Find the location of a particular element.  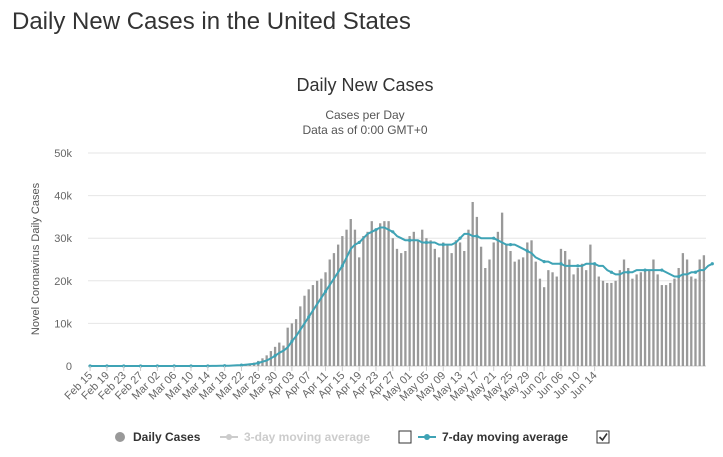

legend-label-3day: 3-day moving average is located at coordinates (307, 437).